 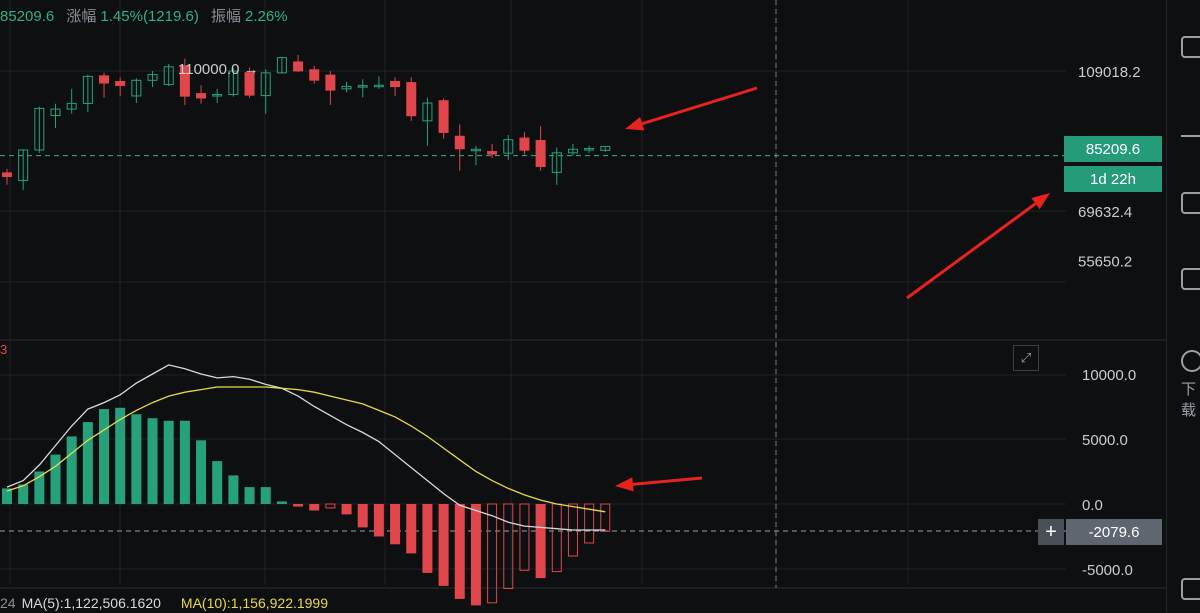 What do you see at coordinates (1113, 179) in the screenshot?
I see `candle-countdown-tag: 1d 22h` at bounding box center [1113, 179].